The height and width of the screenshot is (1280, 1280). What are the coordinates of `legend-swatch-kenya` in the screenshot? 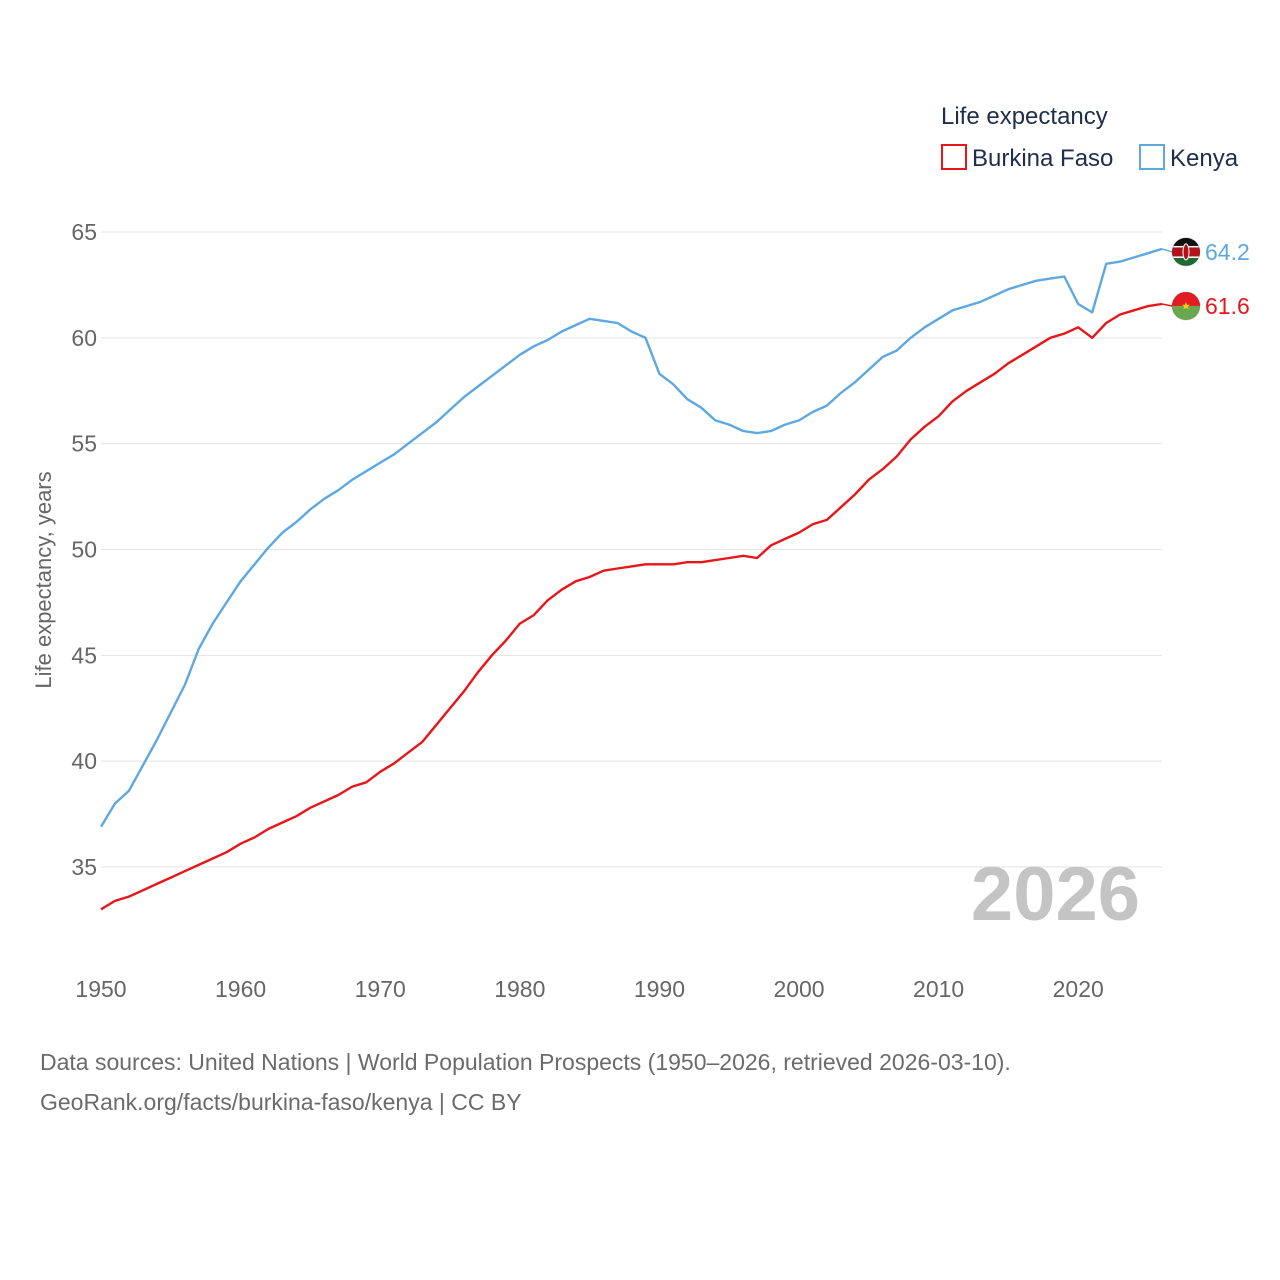 It's located at (1152, 157).